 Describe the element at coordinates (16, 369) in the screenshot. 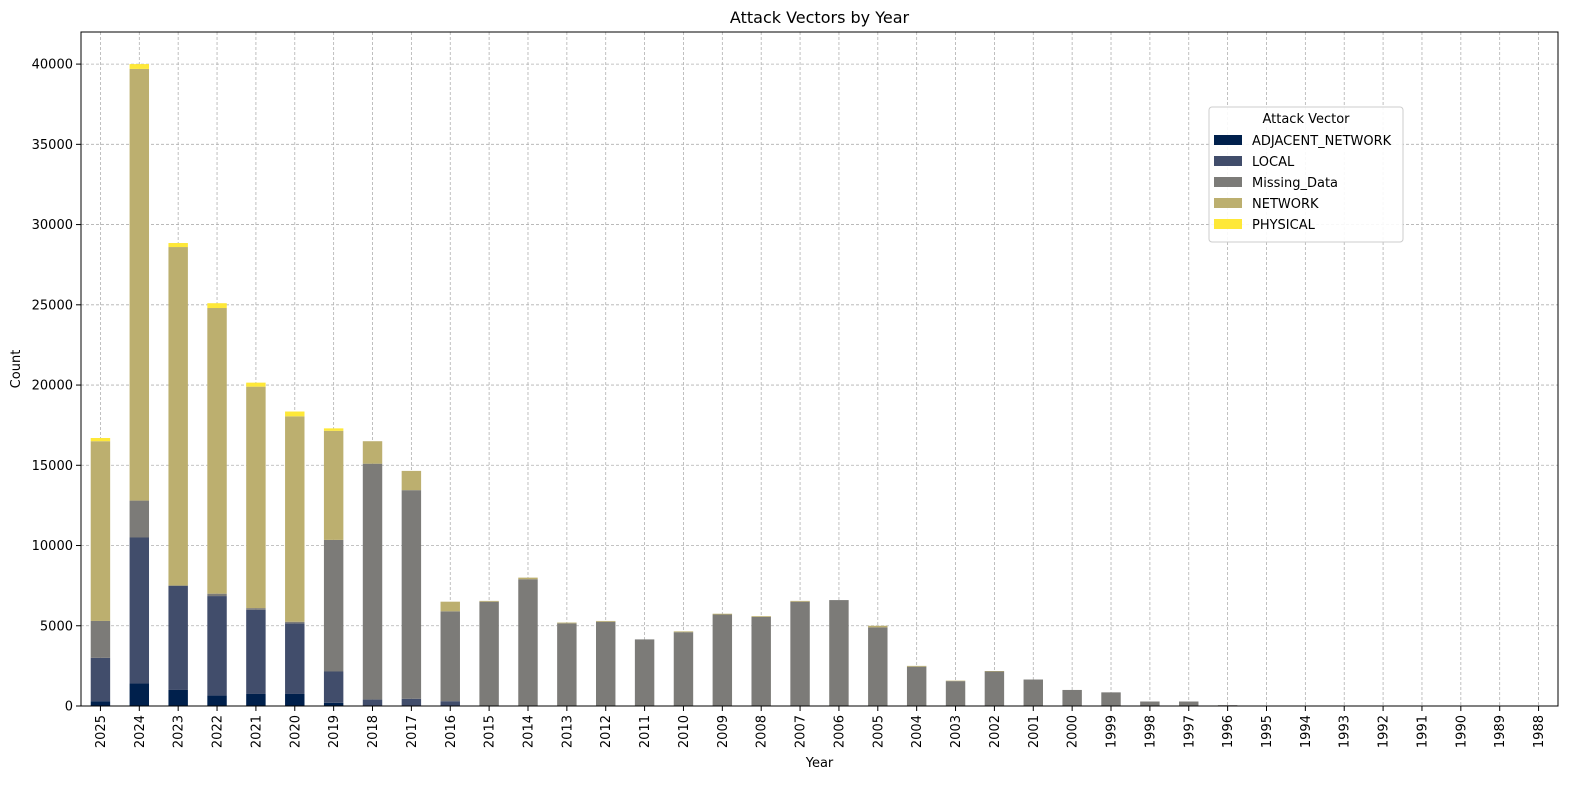

I see `y-axis-title: Count` at that location.